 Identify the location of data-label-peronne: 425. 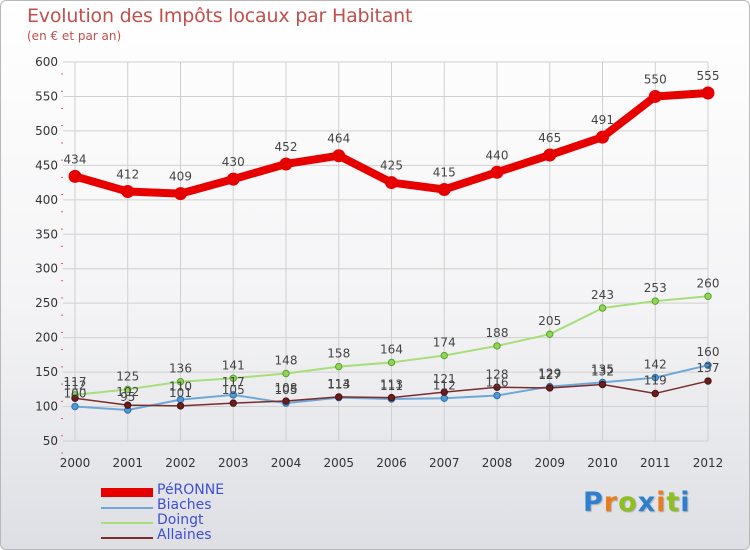
(391, 166).